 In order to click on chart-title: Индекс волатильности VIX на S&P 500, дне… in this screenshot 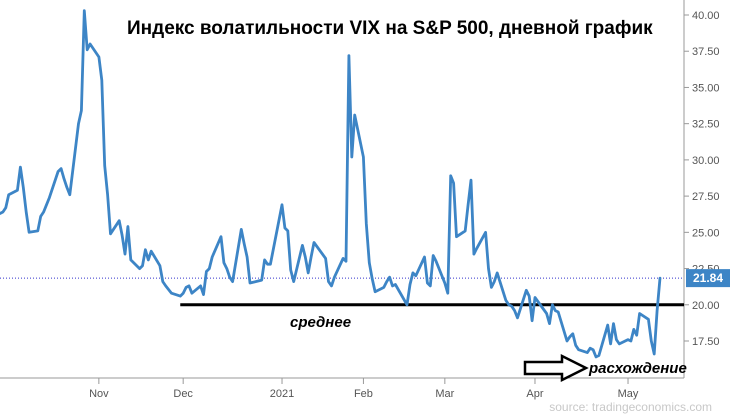, I will do `click(390, 28)`.